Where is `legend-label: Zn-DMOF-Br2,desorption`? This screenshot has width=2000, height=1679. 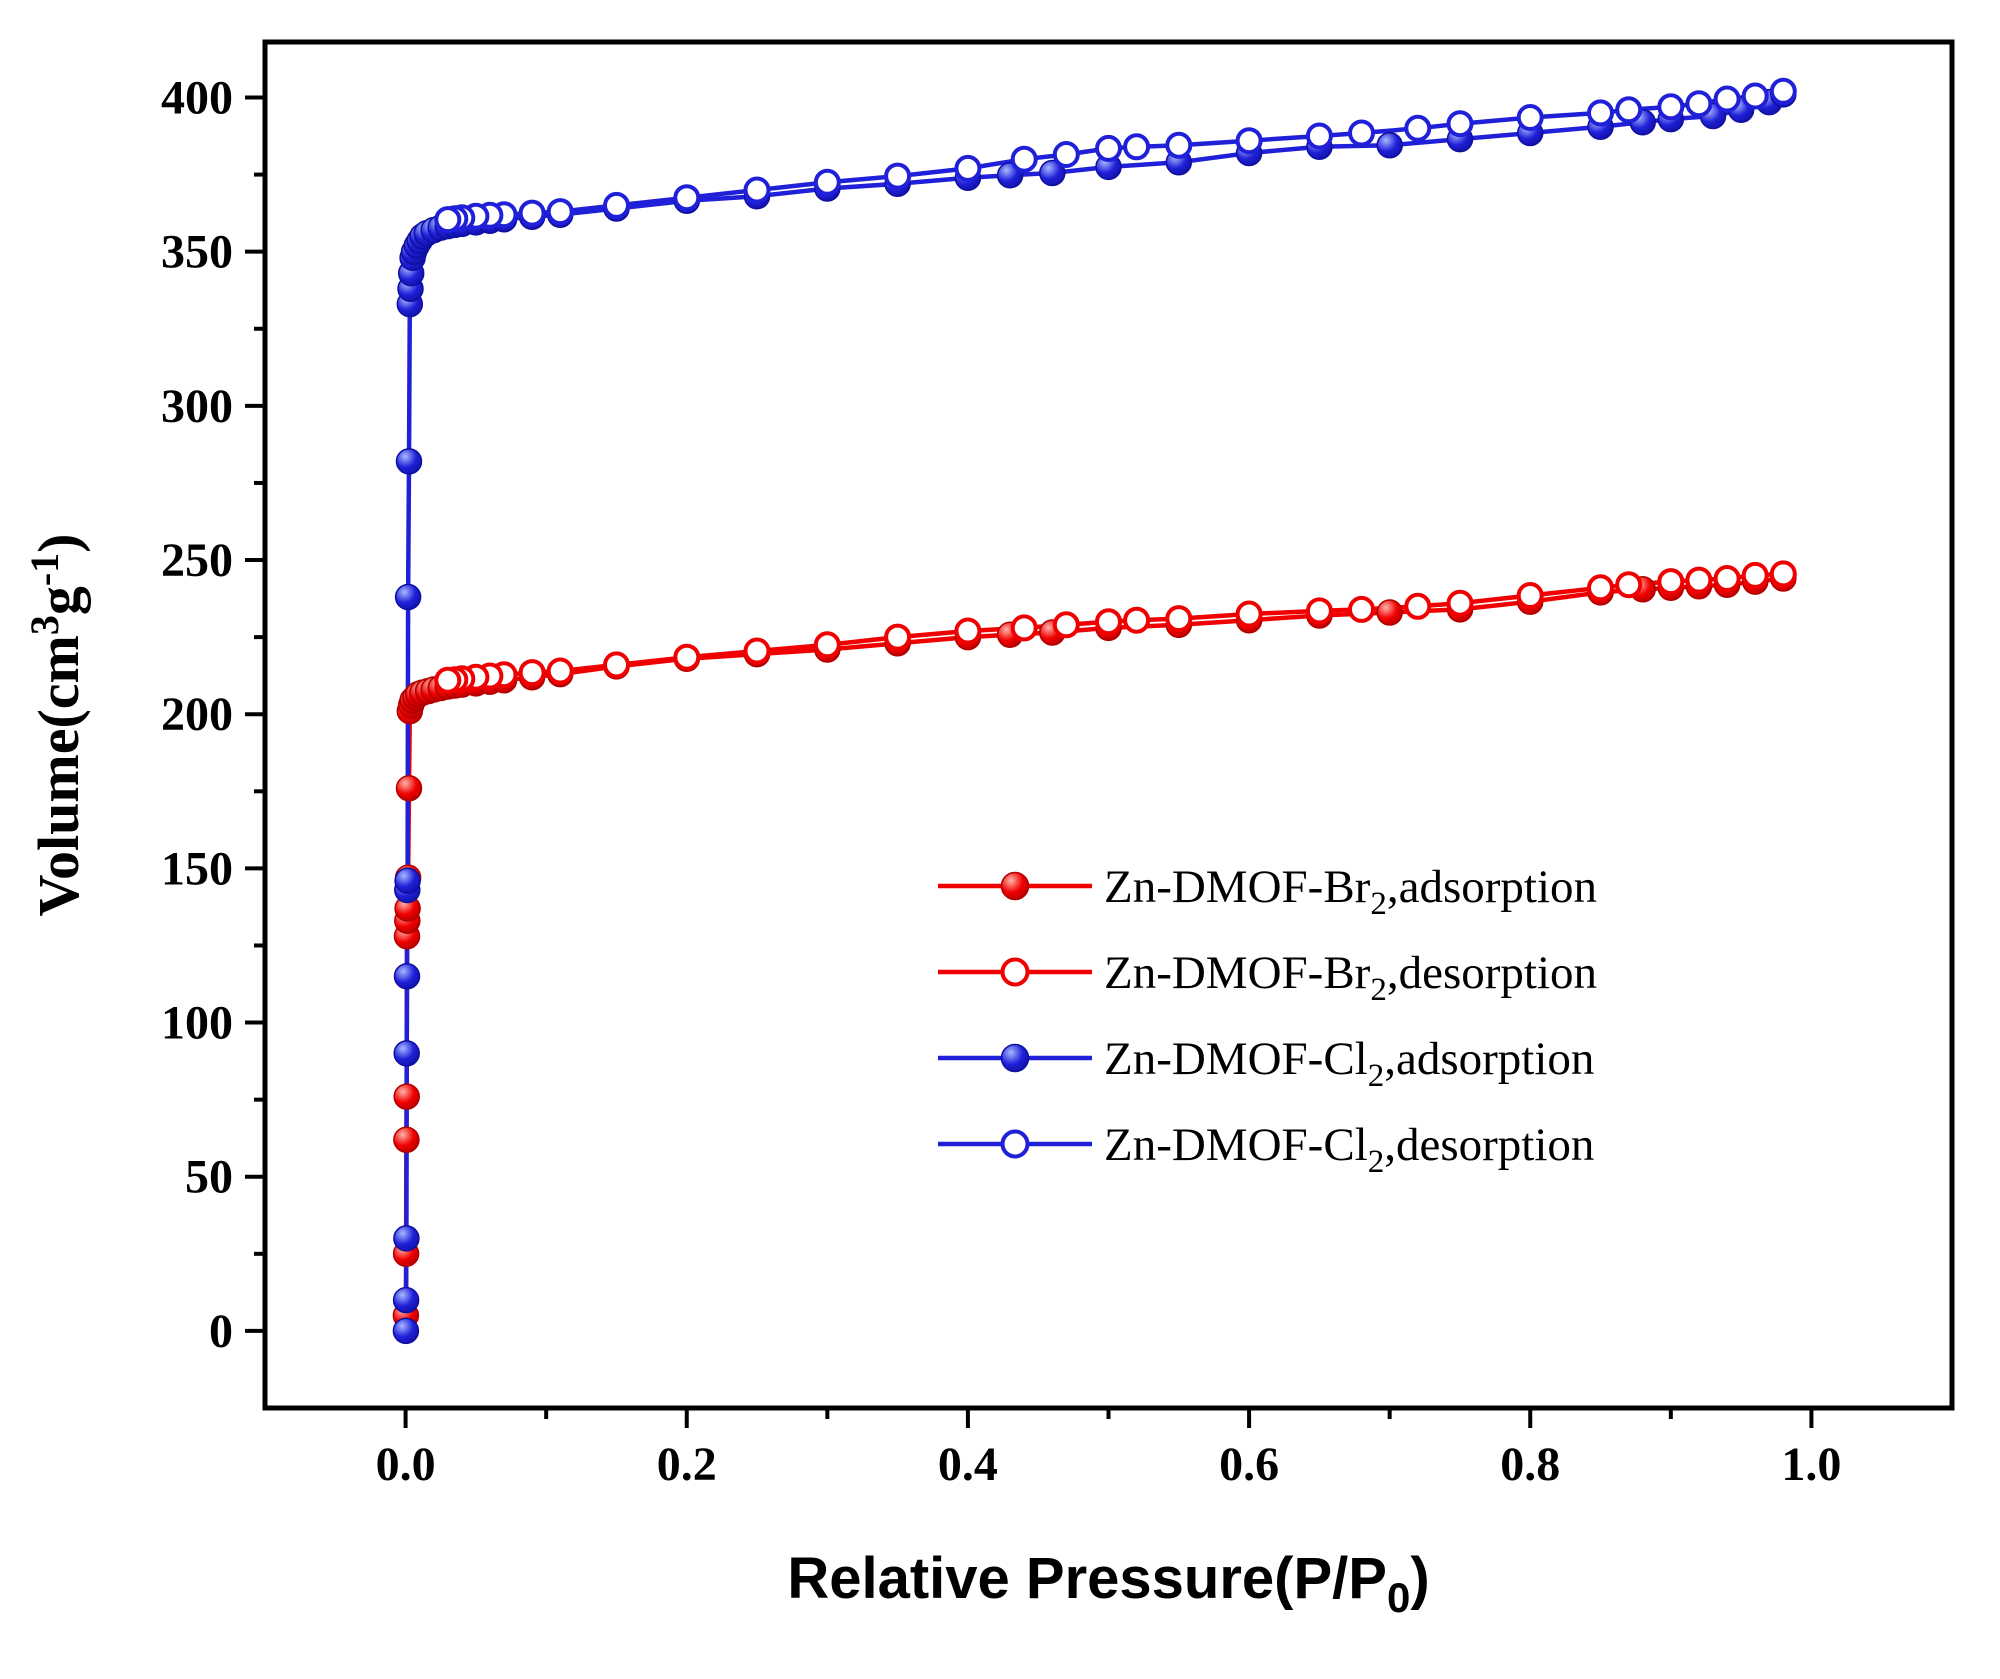 legend-label: Zn-DMOF-Br2,desorption is located at coordinates (1350, 977).